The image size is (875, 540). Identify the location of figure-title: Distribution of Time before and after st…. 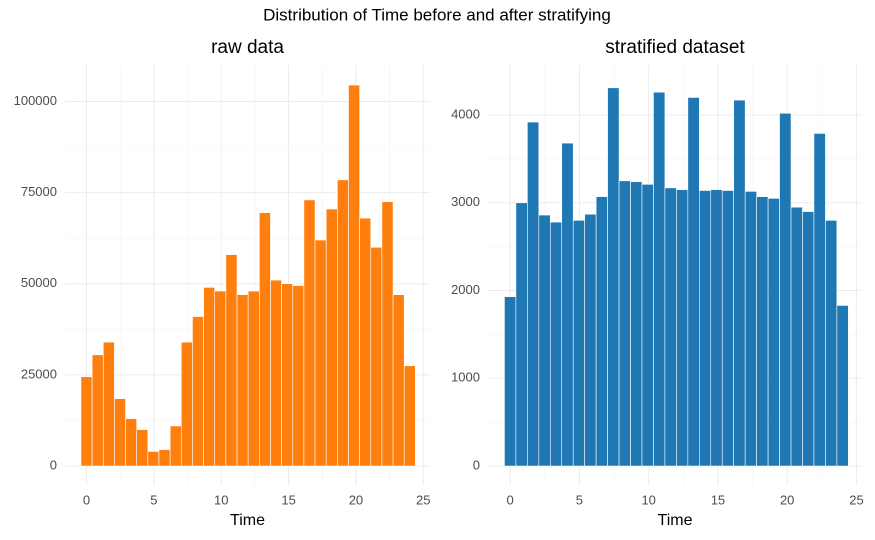
(437, 14).